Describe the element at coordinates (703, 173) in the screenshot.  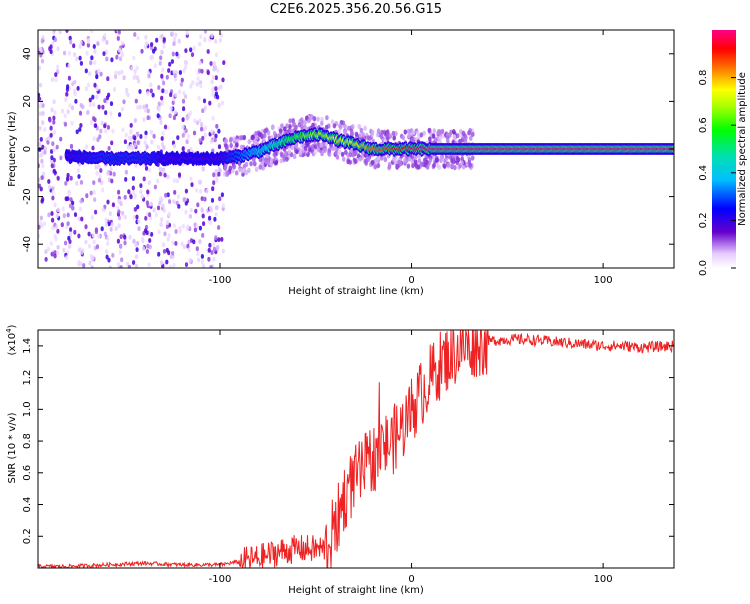
I see `colorbar-tick-label: 0.4` at that location.